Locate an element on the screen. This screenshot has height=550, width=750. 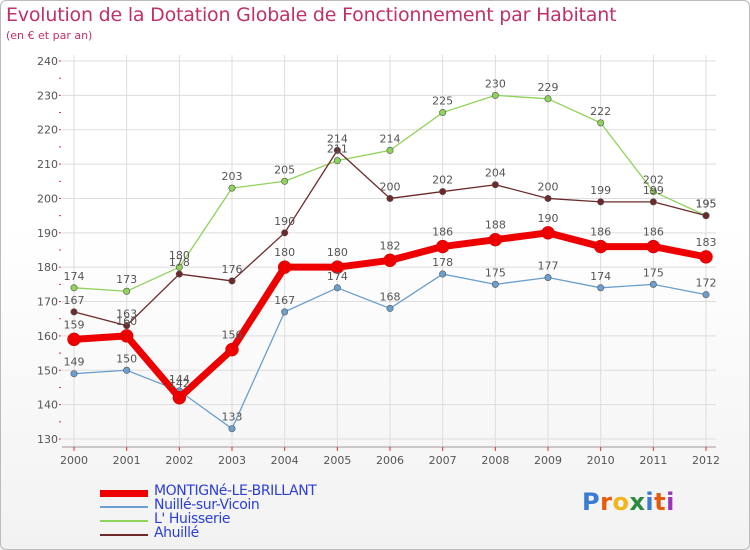
data-label-2: 180 is located at coordinates (179, 255).